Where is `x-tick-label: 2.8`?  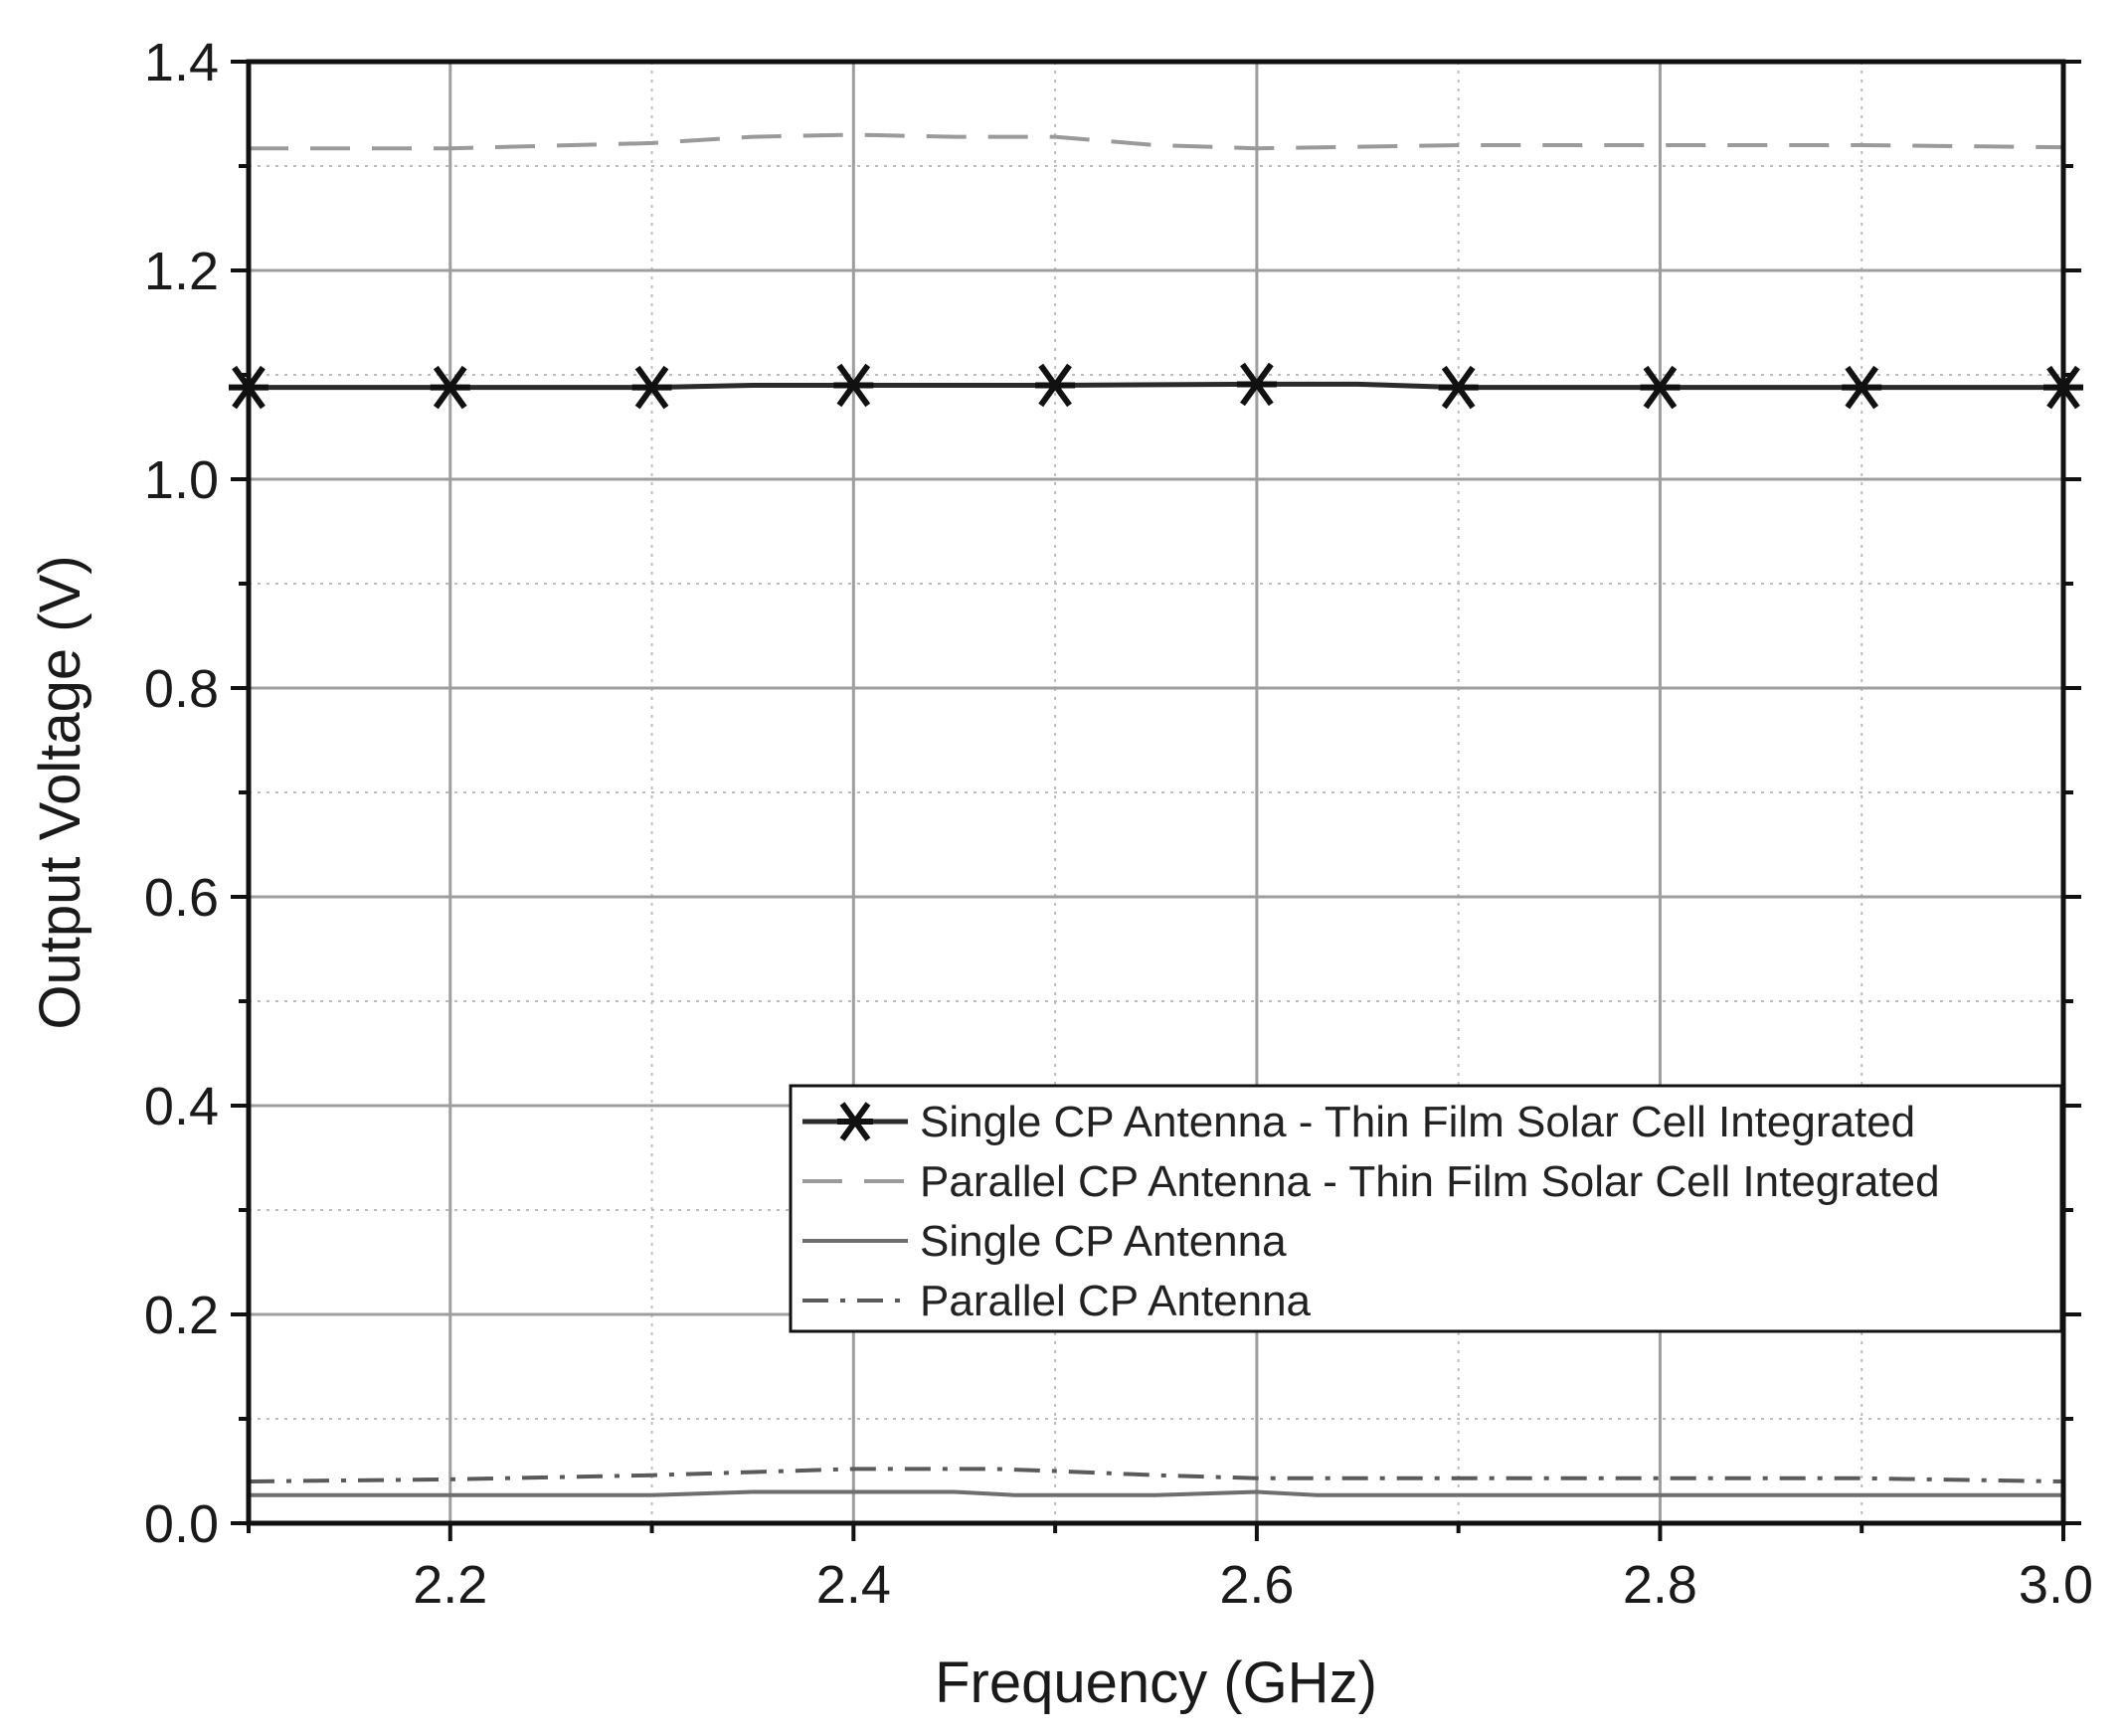 x-tick-label: 2.8 is located at coordinates (1660, 1585).